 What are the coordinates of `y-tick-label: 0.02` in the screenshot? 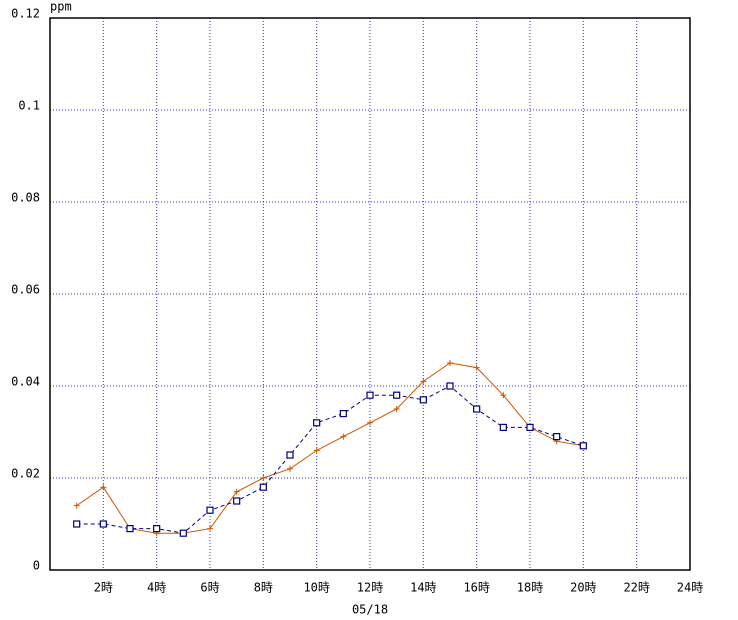 It's located at (25, 474).